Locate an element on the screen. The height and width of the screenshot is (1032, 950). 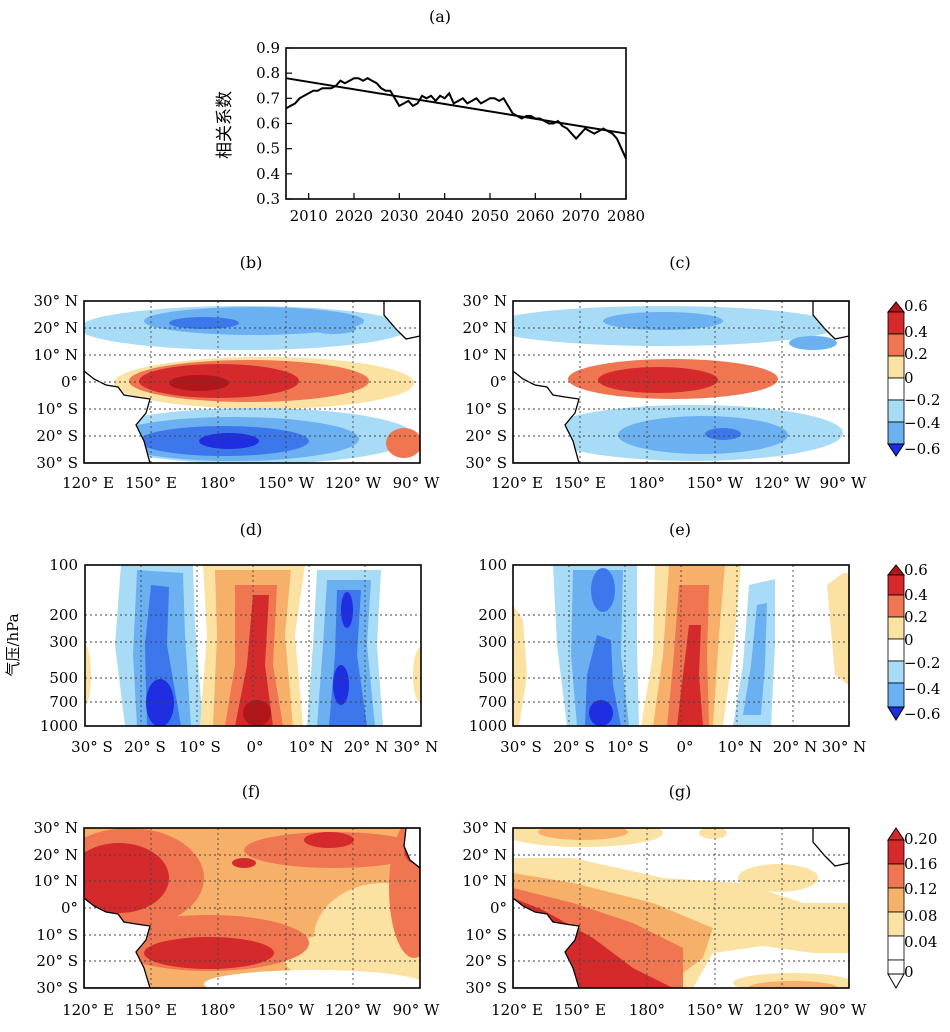
colorbar-label: 0.4 is located at coordinates (916, 332).